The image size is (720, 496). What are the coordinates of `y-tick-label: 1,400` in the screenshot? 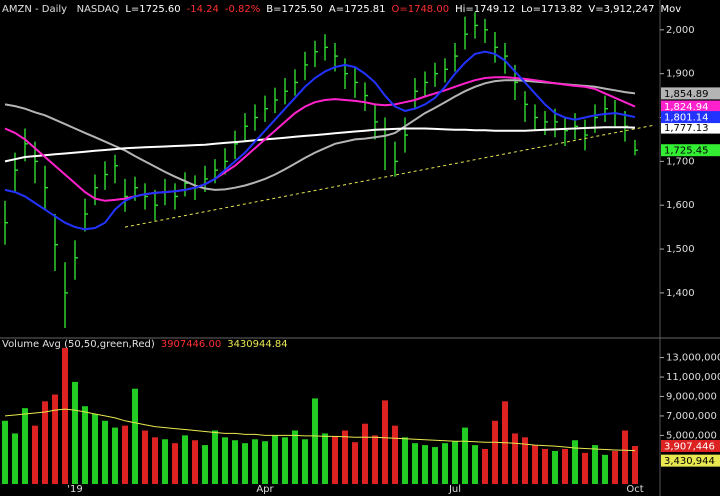 It's located at (680, 293).